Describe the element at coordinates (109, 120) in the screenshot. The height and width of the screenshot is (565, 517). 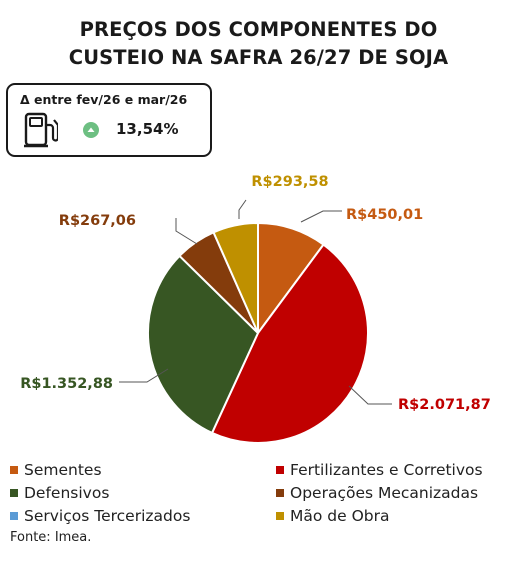
I see `price-change-box: Δ entre fev/26 e mar/26 13,54%` at that location.